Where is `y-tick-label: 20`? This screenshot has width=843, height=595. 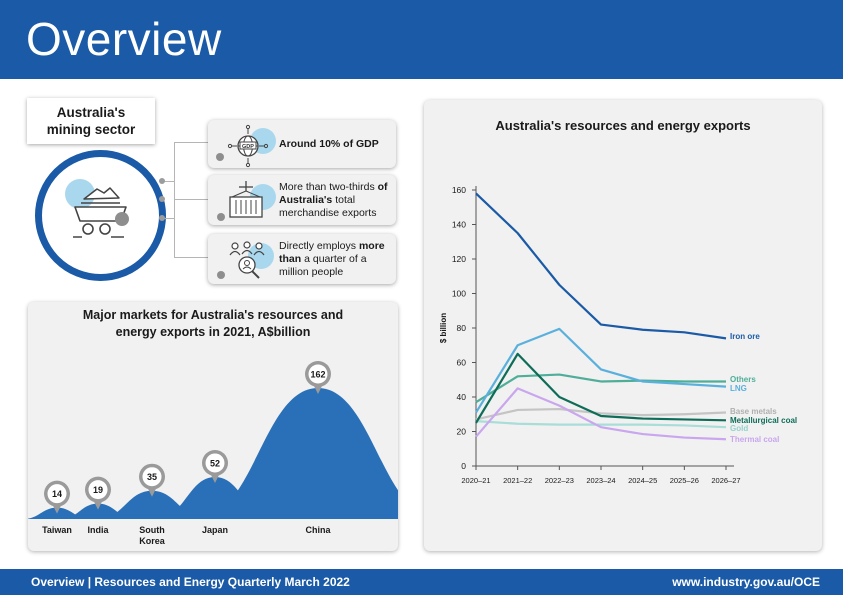
y-tick-label: 20 is located at coordinates (462, 432).